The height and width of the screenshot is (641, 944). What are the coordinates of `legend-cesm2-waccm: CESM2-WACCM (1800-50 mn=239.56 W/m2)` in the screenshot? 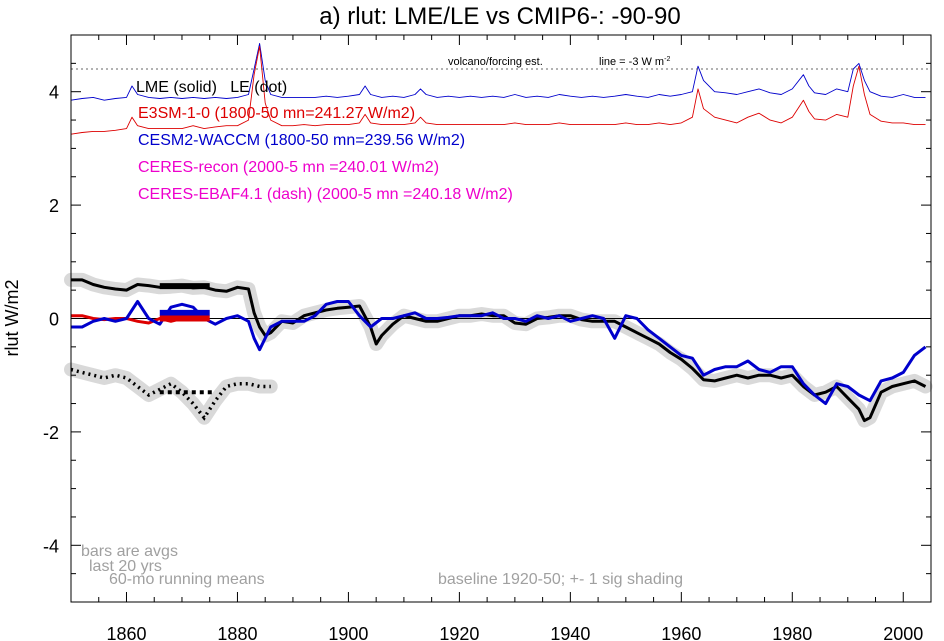 It's located at (301, 140).